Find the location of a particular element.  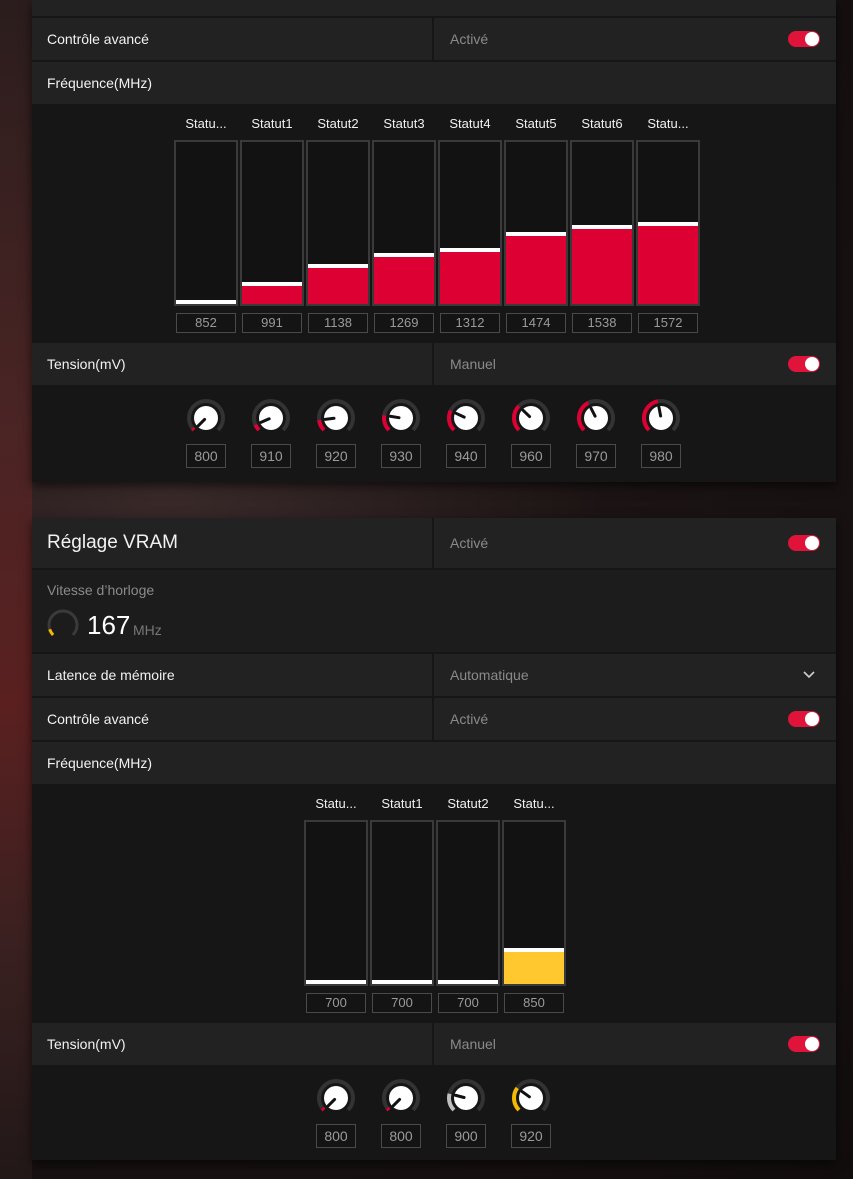

gpu-voltage-knob-value-input: 930 is located at coordinates (401, 456).